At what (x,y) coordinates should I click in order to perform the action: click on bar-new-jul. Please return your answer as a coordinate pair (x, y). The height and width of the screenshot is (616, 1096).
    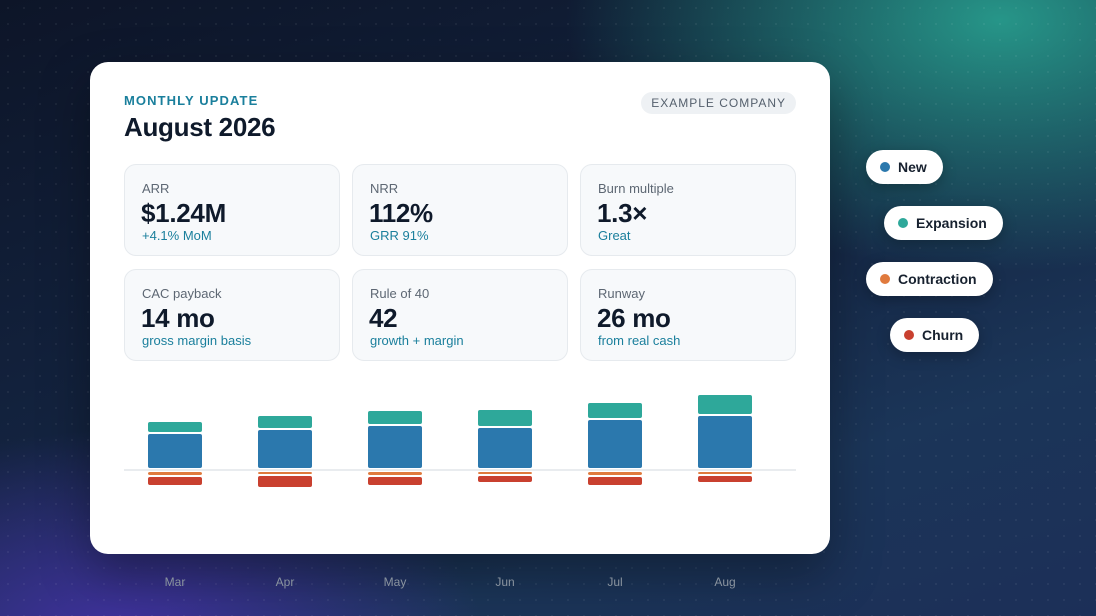
    Looking at the image, I should click on (615, 444).